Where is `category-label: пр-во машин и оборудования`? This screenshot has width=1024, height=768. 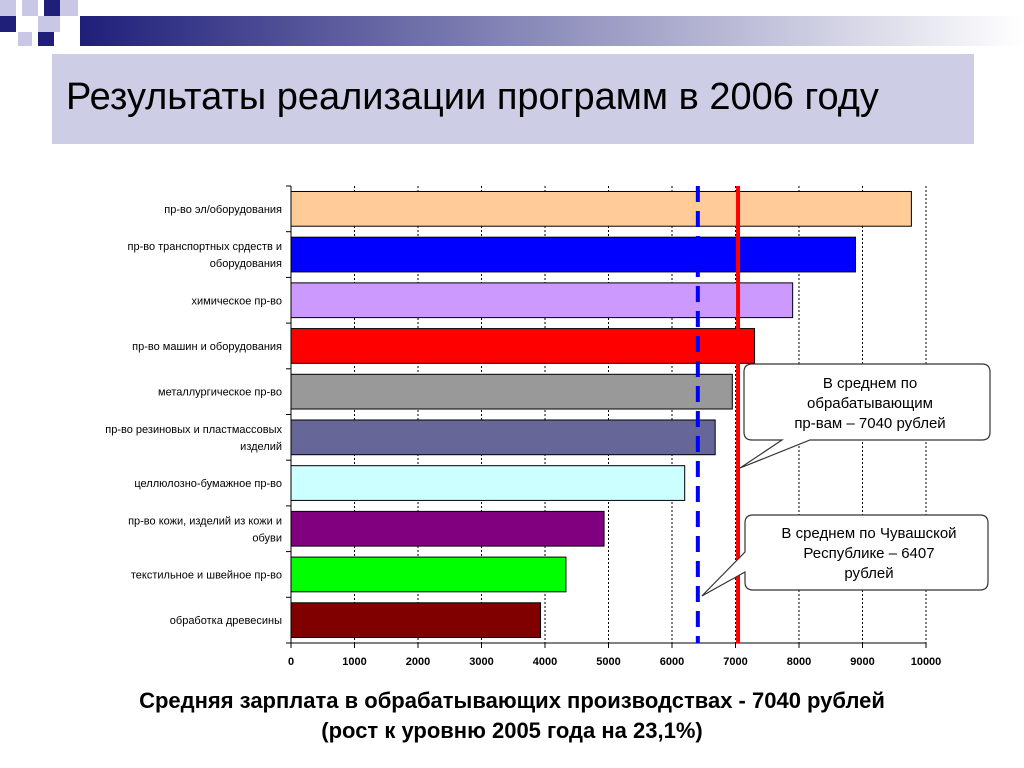
category-label: пр-во машин и оборудования is located at coordinates (207, 347).